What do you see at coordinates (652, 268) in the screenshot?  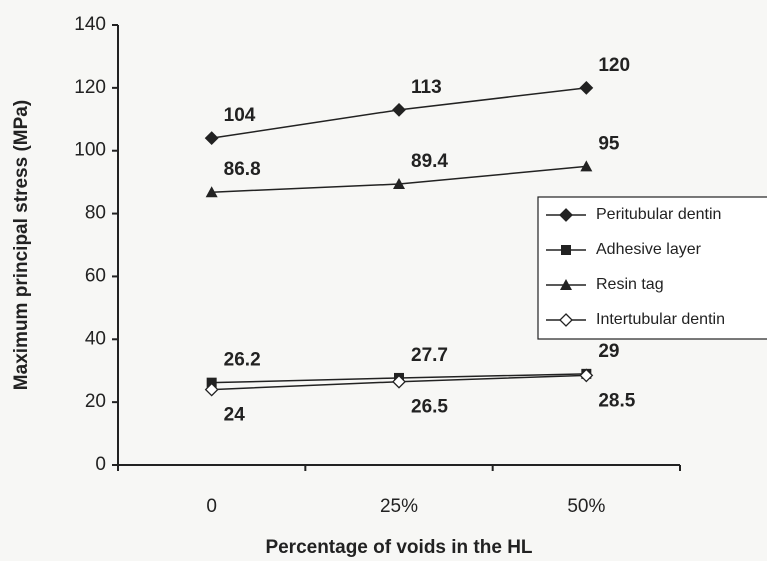 I see `legend-box` at bounding box center [652, 268].